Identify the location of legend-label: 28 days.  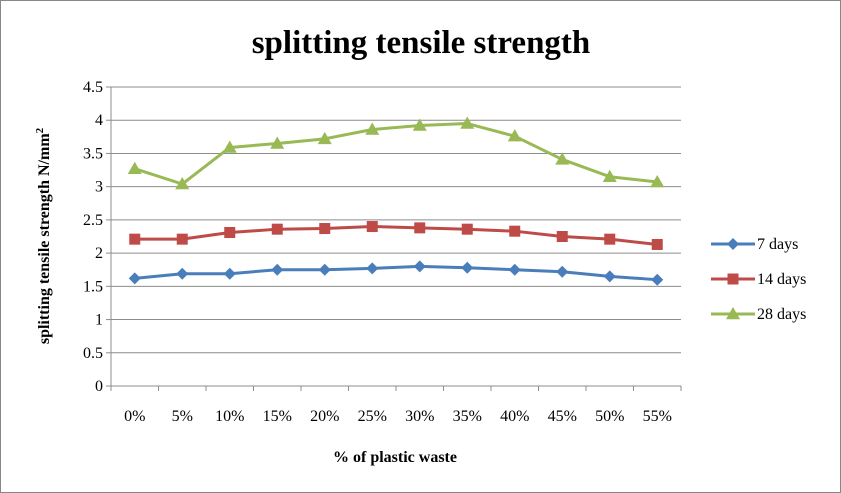
(781, 314).